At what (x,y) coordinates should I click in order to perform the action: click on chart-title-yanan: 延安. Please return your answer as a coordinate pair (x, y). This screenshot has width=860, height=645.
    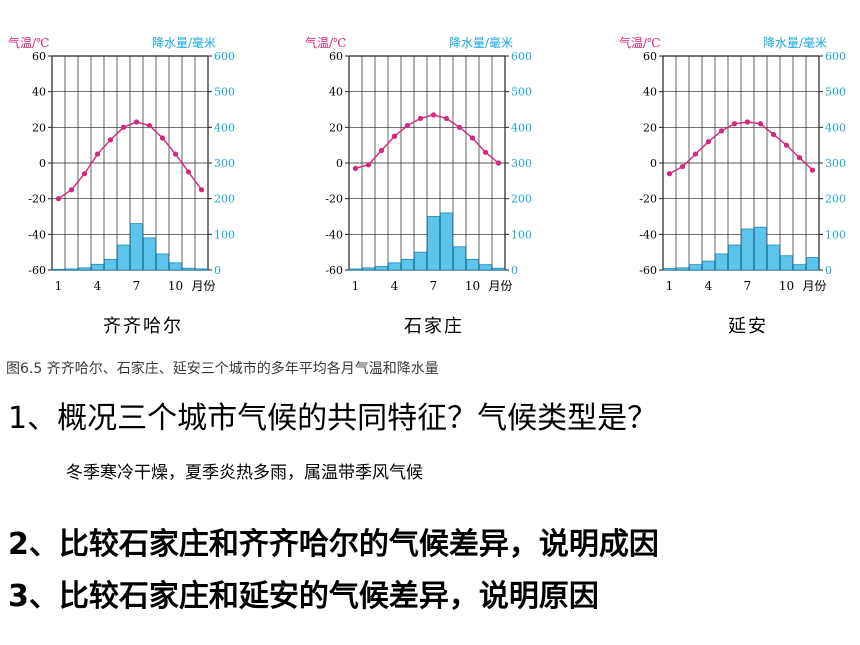
    Looking at the image, I should click on (748, 326).